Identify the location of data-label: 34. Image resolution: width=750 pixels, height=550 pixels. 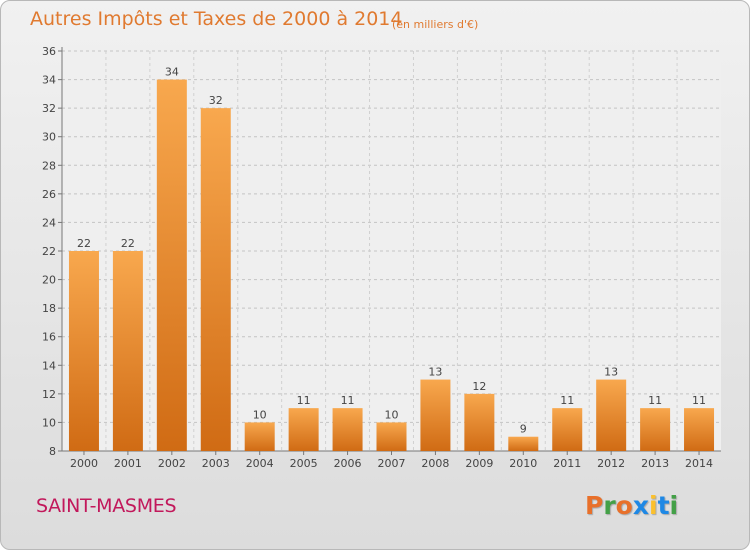
(172, 72).